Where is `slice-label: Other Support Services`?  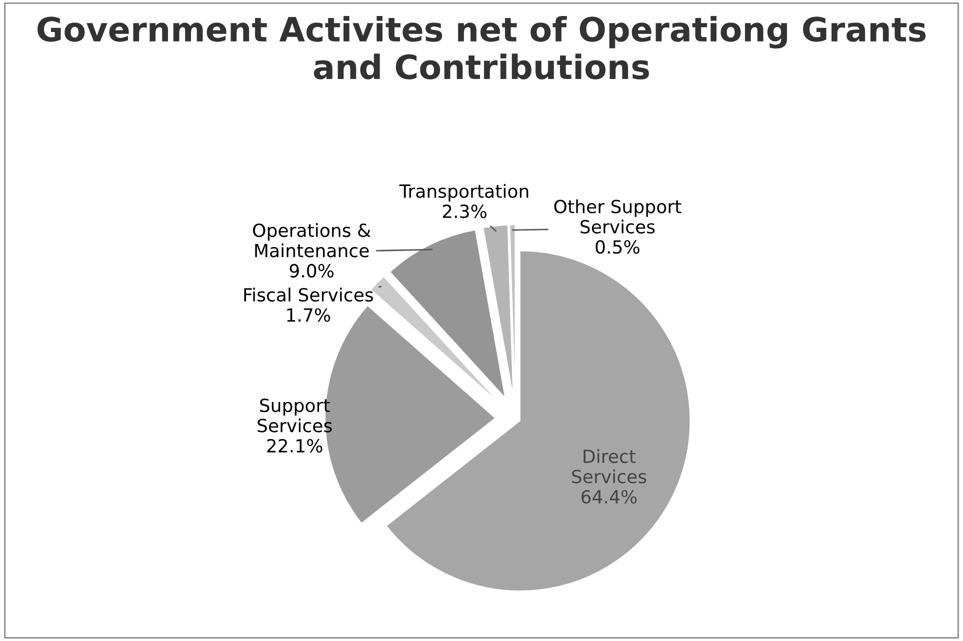 slice-label: Other Support Services is located at coordinates (618, 216).